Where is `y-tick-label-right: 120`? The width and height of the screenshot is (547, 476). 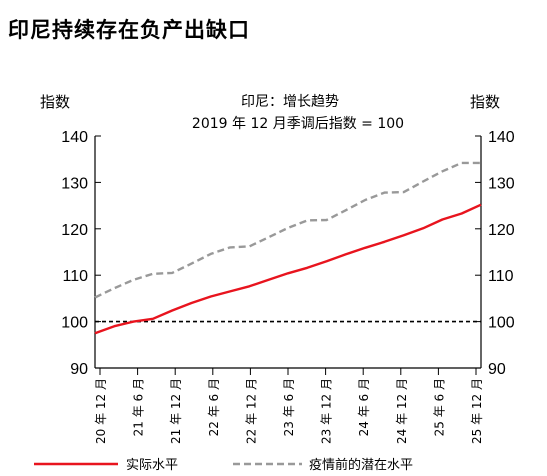 y-tick-label-right: 120 is located at coordinates (501, 230).